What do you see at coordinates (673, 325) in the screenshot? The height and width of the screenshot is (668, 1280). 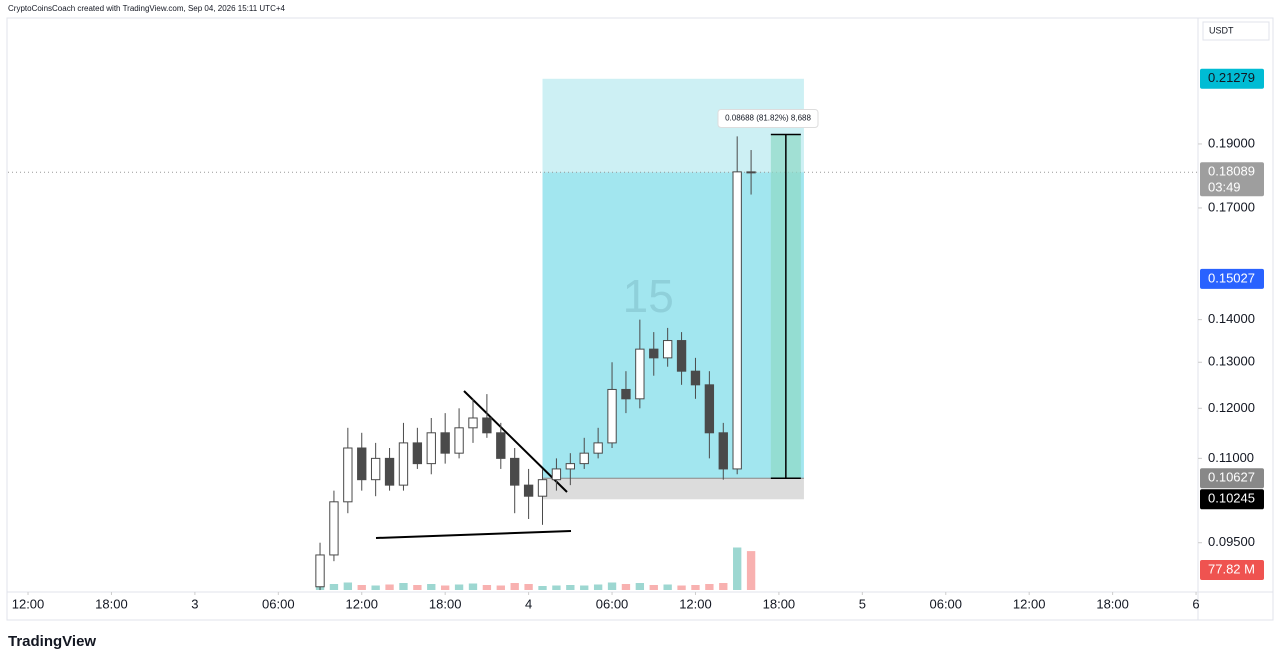 I see `target-zone` at bounding box center [673, 325].